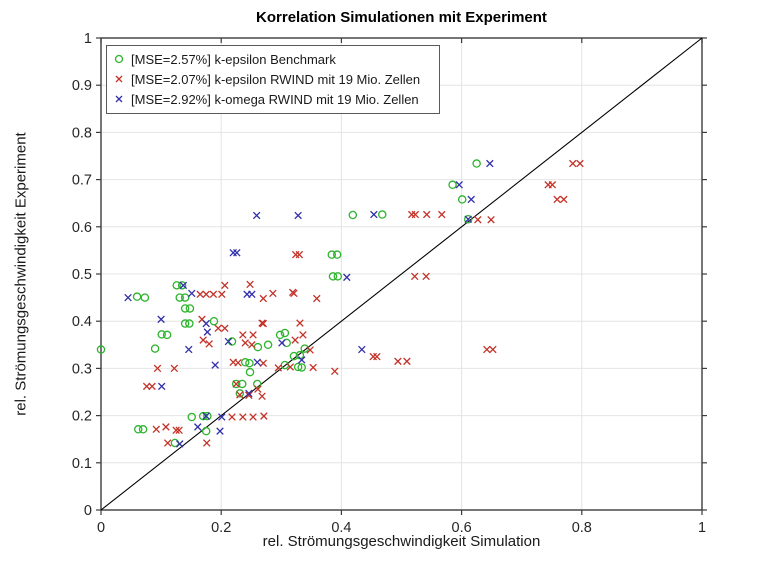 The width and height of the screenshot is (760, 570). What do you see at coordinates (401, 17) in the screenshot?
I see `chart-title: Korrelation Simulationen mit Experiment` at bounding box center [401, 17].